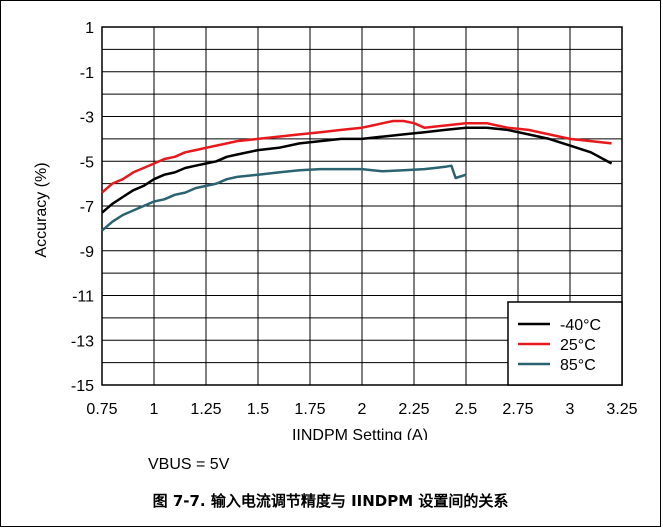  What do you see at coordinates (87, 252) in the screenshot?
I see `y-tick-label: -9` at bounding box center [87, 252].